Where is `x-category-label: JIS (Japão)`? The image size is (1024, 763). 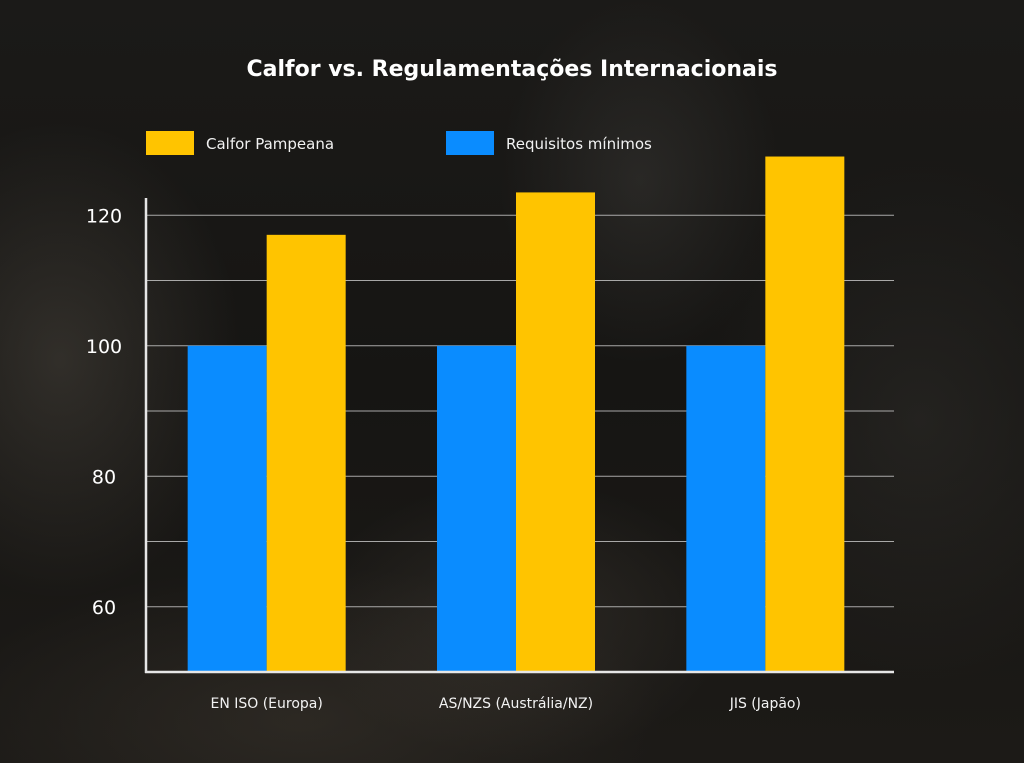
x-category-label: JIS (Japão) is located at coordinates (765, 704).